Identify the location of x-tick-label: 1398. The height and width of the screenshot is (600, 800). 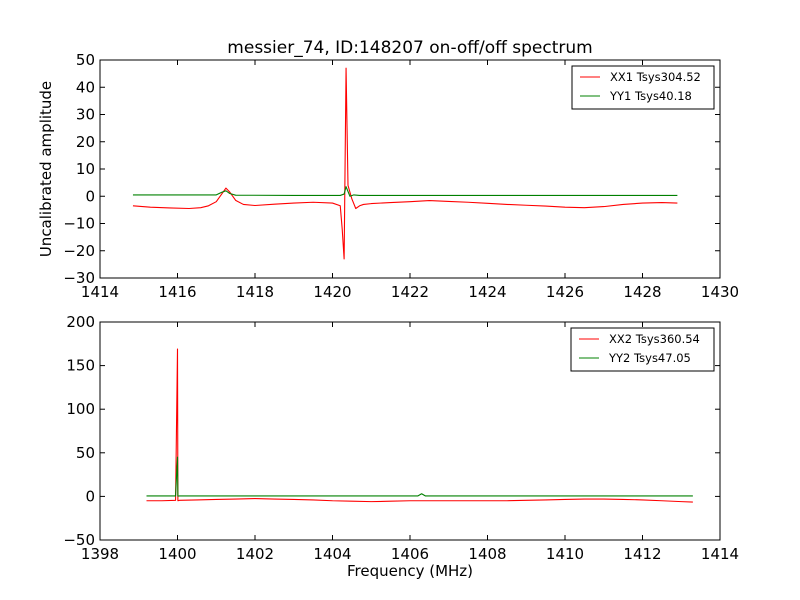
(100, 554).